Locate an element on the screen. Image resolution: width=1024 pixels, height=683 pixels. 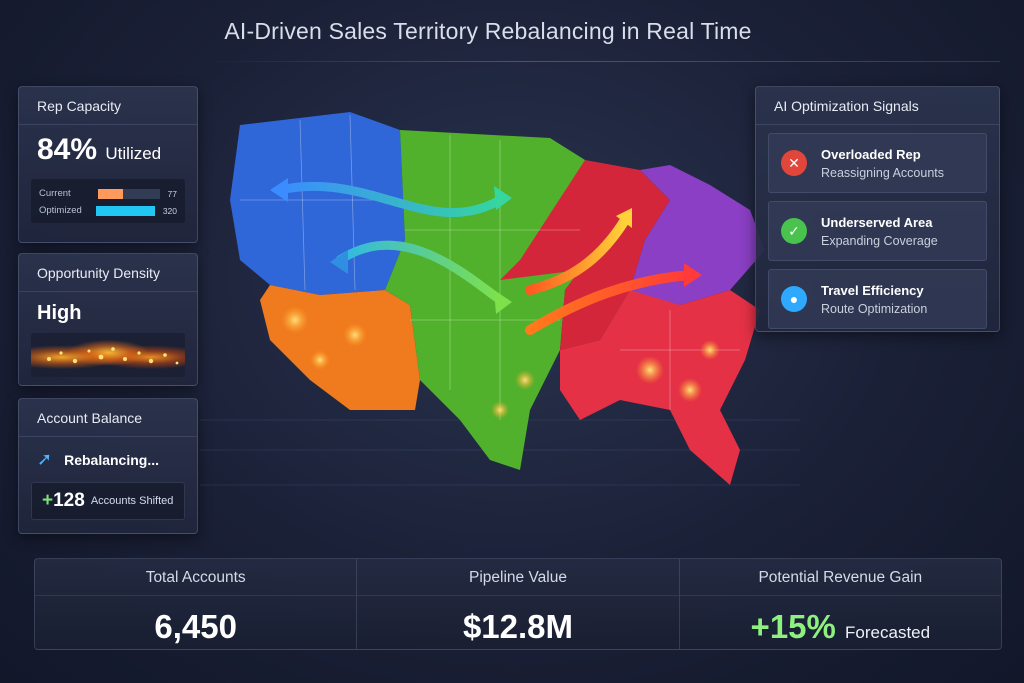
region-southeast is located at coordinates (660, 387).